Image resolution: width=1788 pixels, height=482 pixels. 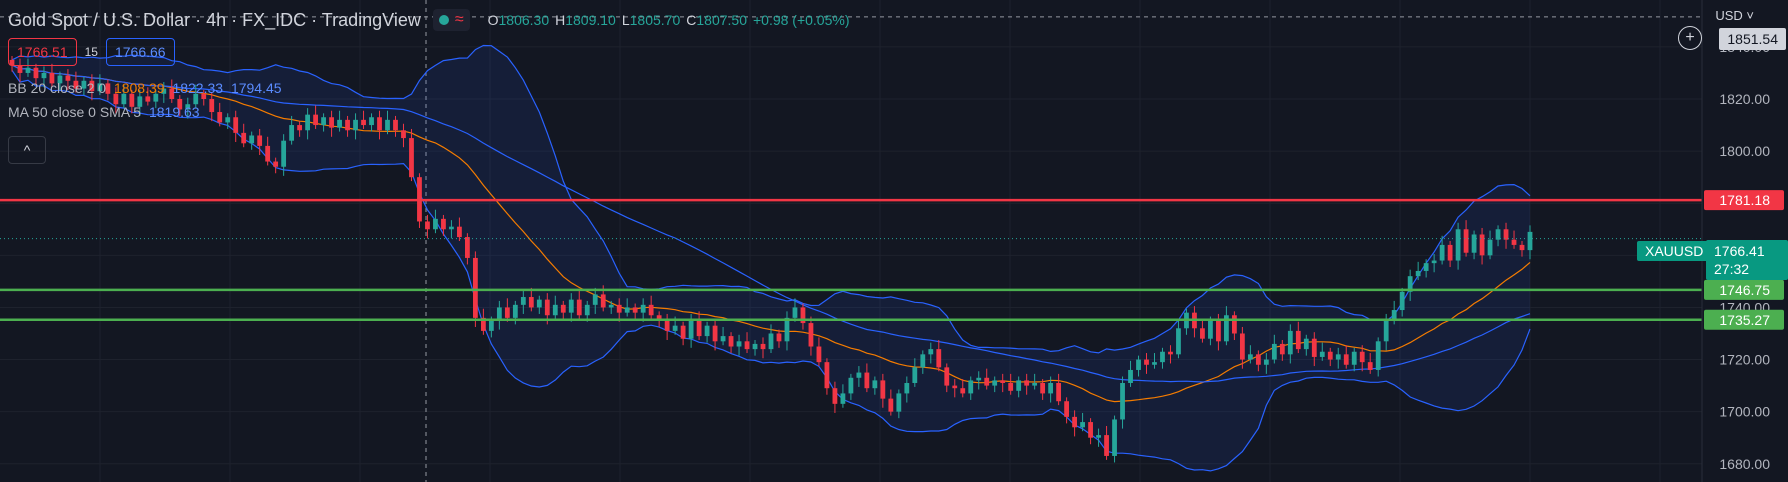 What do you see at coordinates (519, 20) in the screenshot?
I see `ohlc-item: O1806.30` at bounding box center [519, 20].